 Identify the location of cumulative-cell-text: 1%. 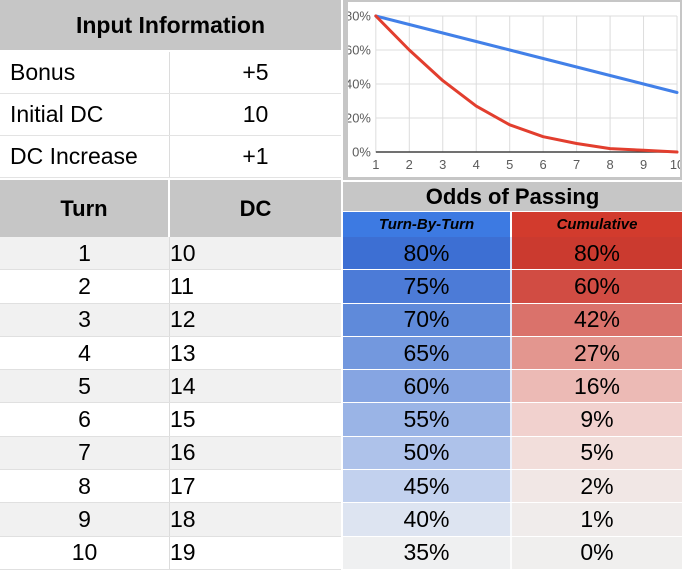
(597, 519).